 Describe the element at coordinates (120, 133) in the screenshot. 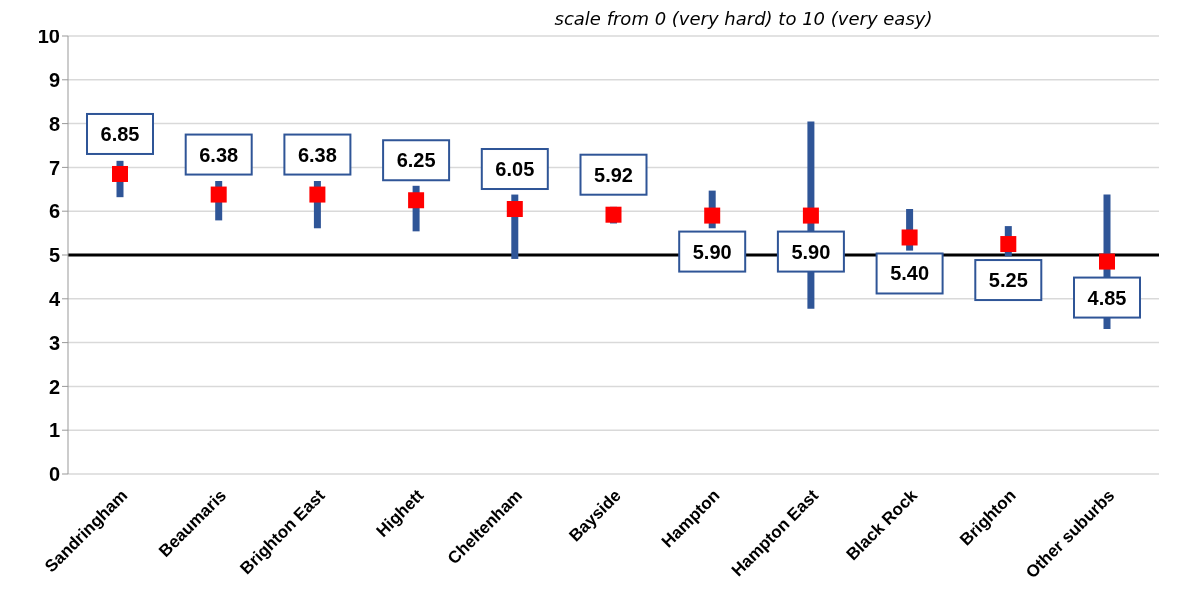

I see `data-label: 6.85` at that location.